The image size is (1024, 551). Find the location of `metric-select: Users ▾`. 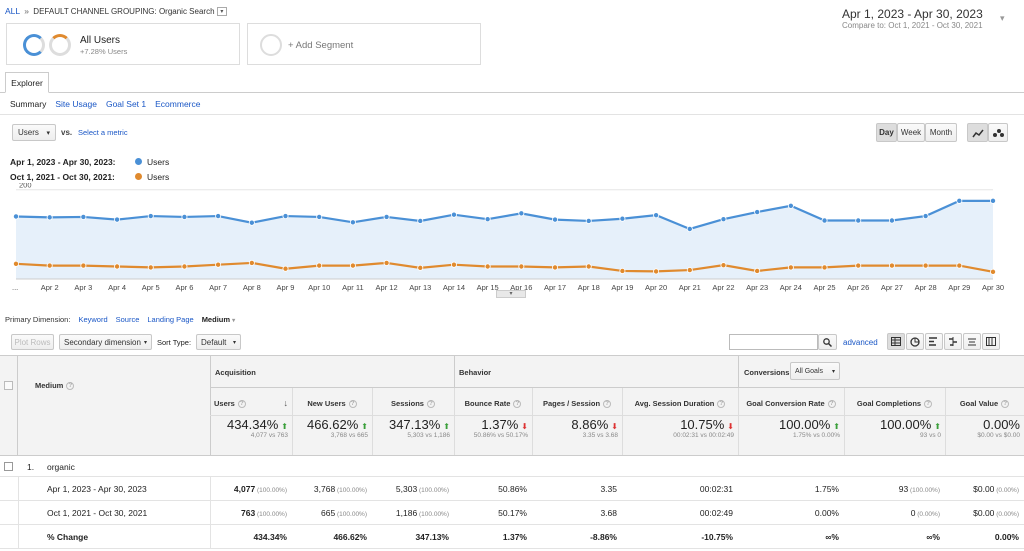

metric-select: Users ▾ is located at coordinates (34, 132).